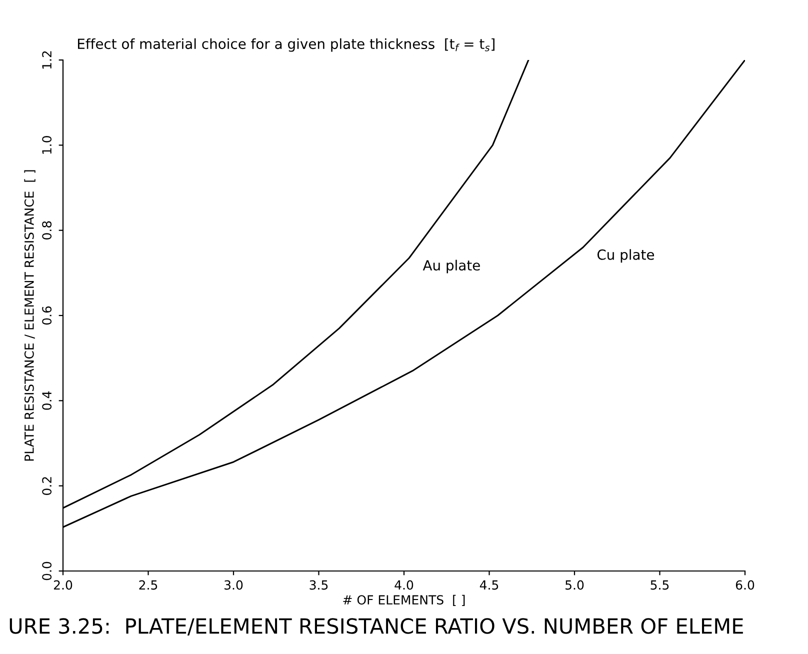 This screenshot has height=654, width=808. Describe the element at coordinates (659, 585) in the screenshot. I see `x-tick-label: 5.5` at that location.